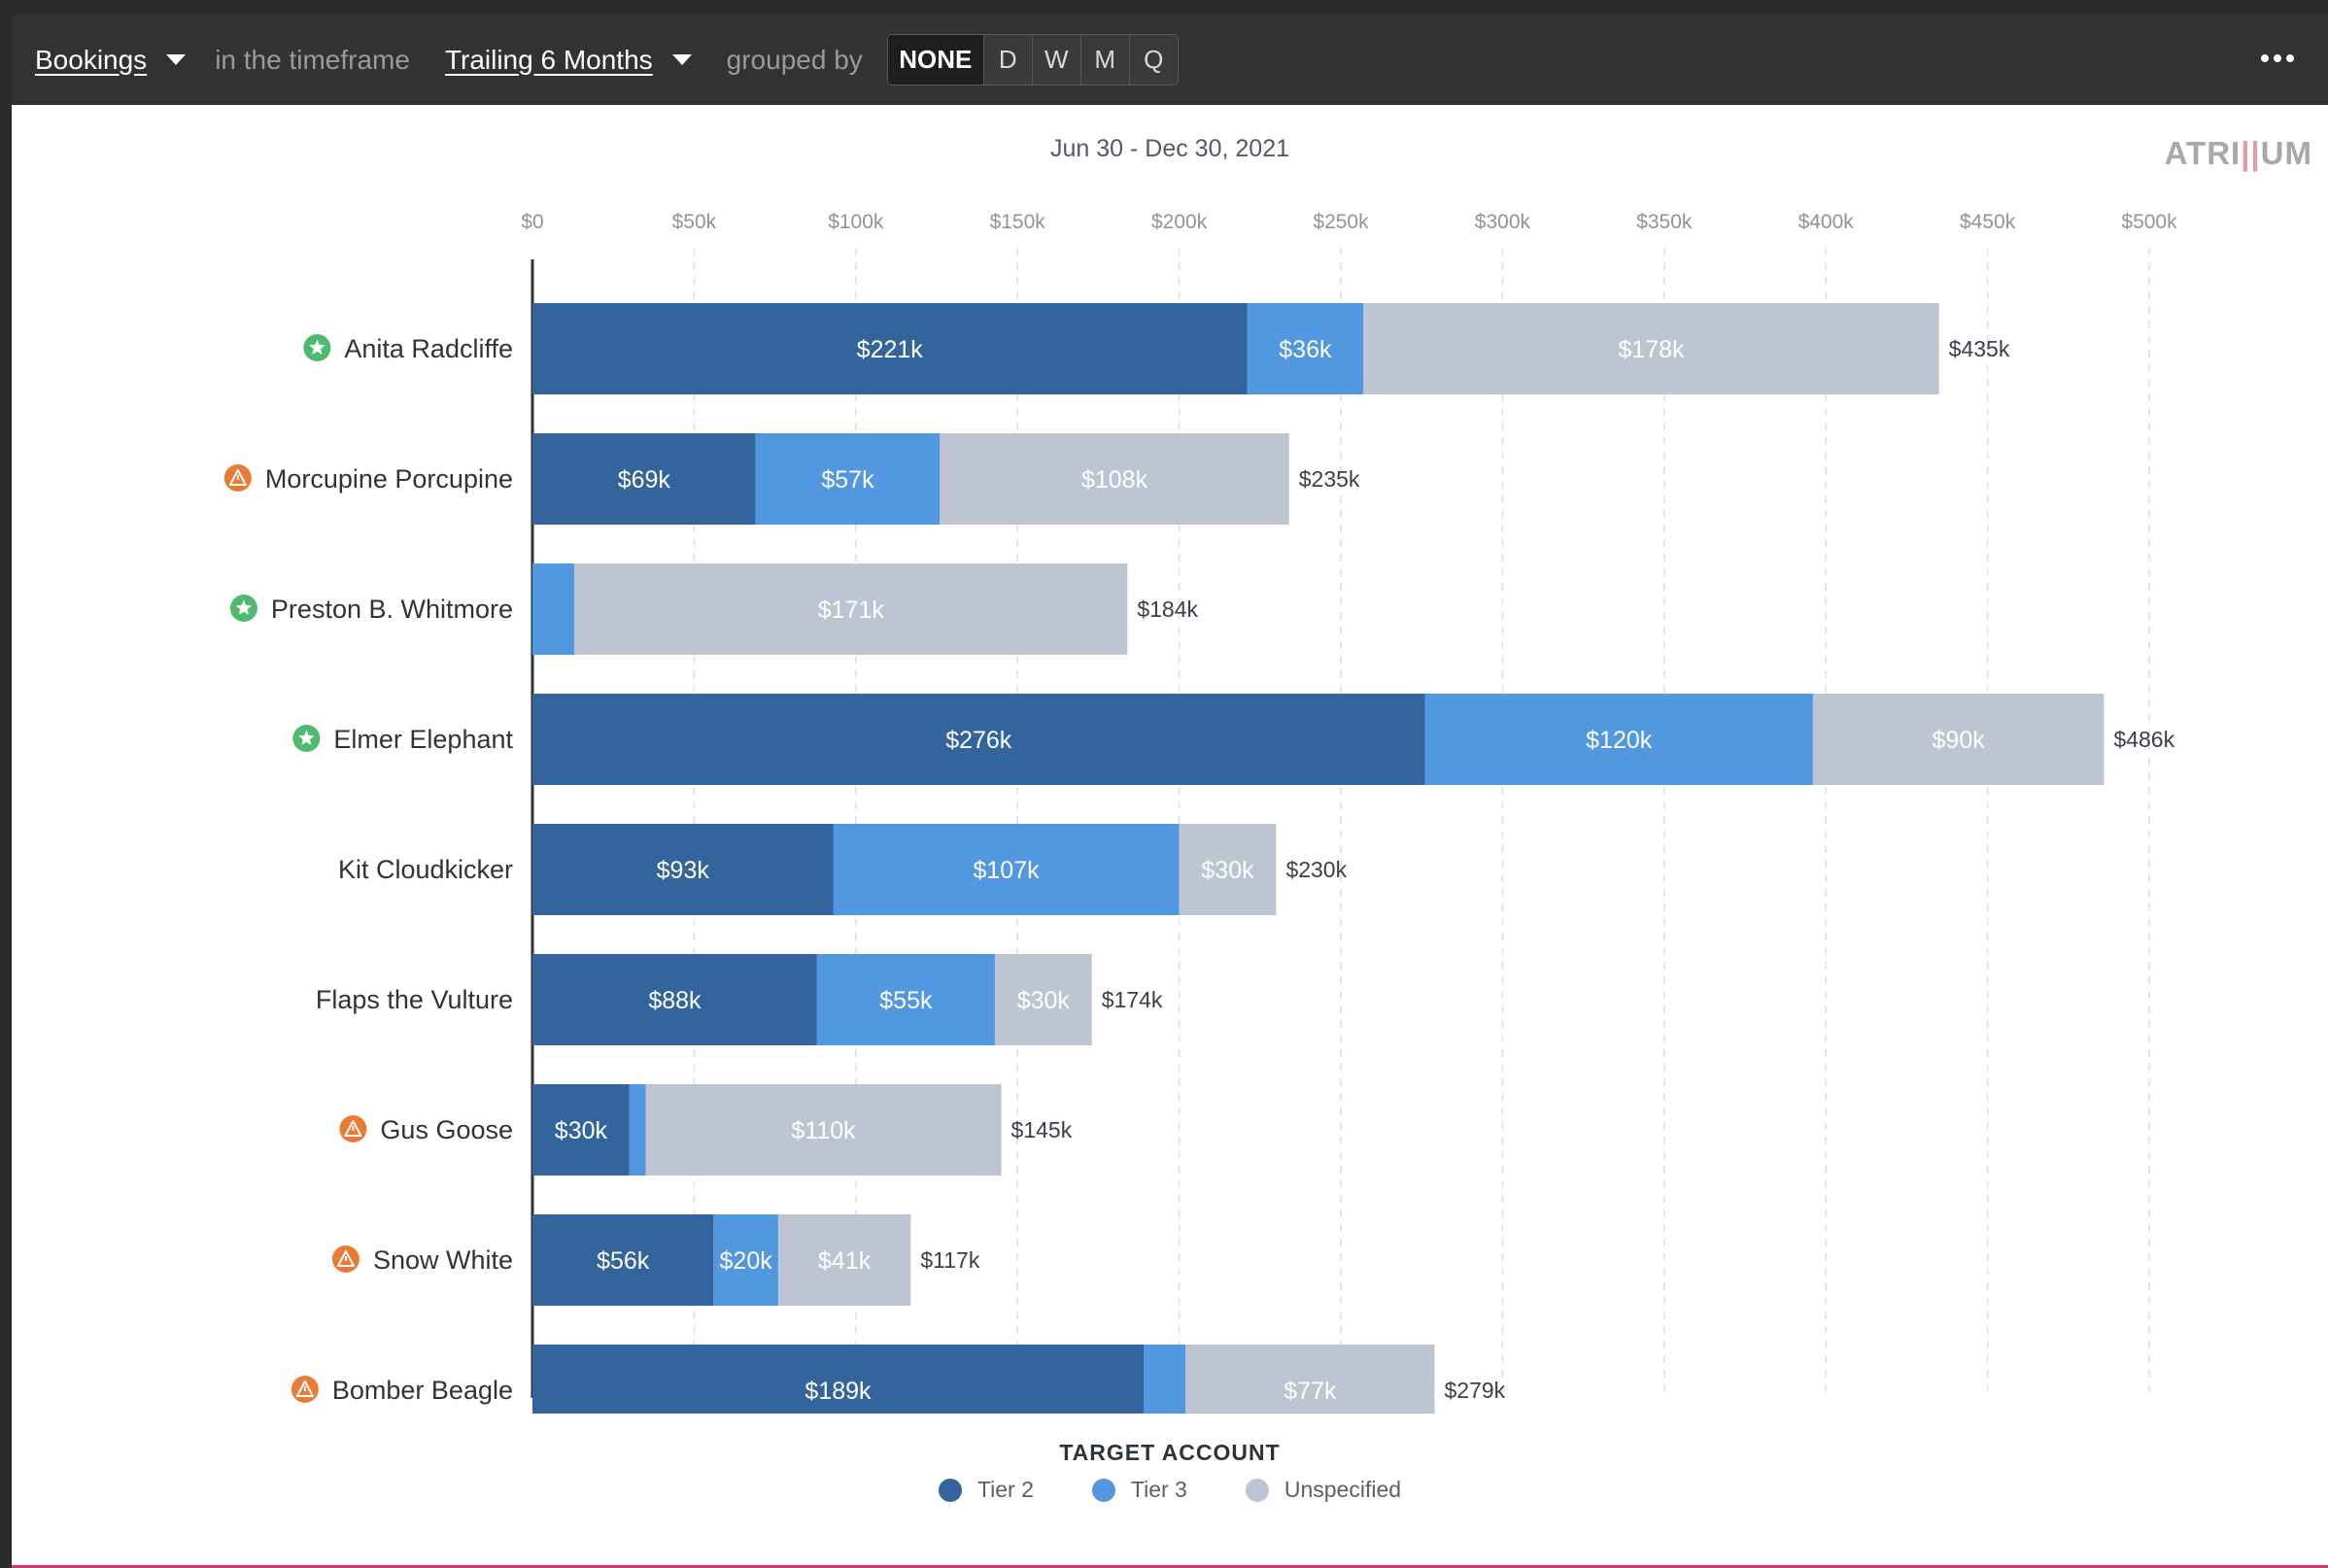 This screenshot has height=1568, width=2328. Describe the element at coordinates (446, 1129) in the screenshot. I see `category-label: Gus Goose` at that location.